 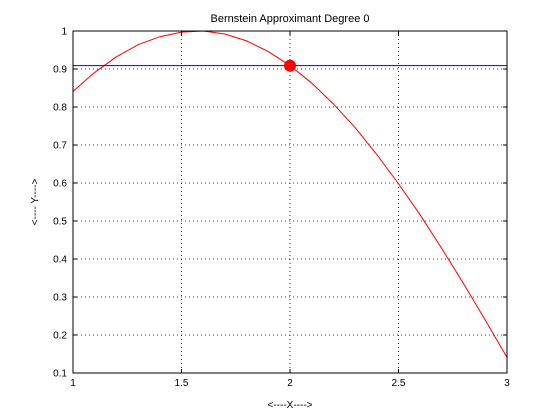 What do you see at coordinates (60, 260) in the screenshot?
I see `y-tick-label: 0.4` at bounding box center [60, 260].